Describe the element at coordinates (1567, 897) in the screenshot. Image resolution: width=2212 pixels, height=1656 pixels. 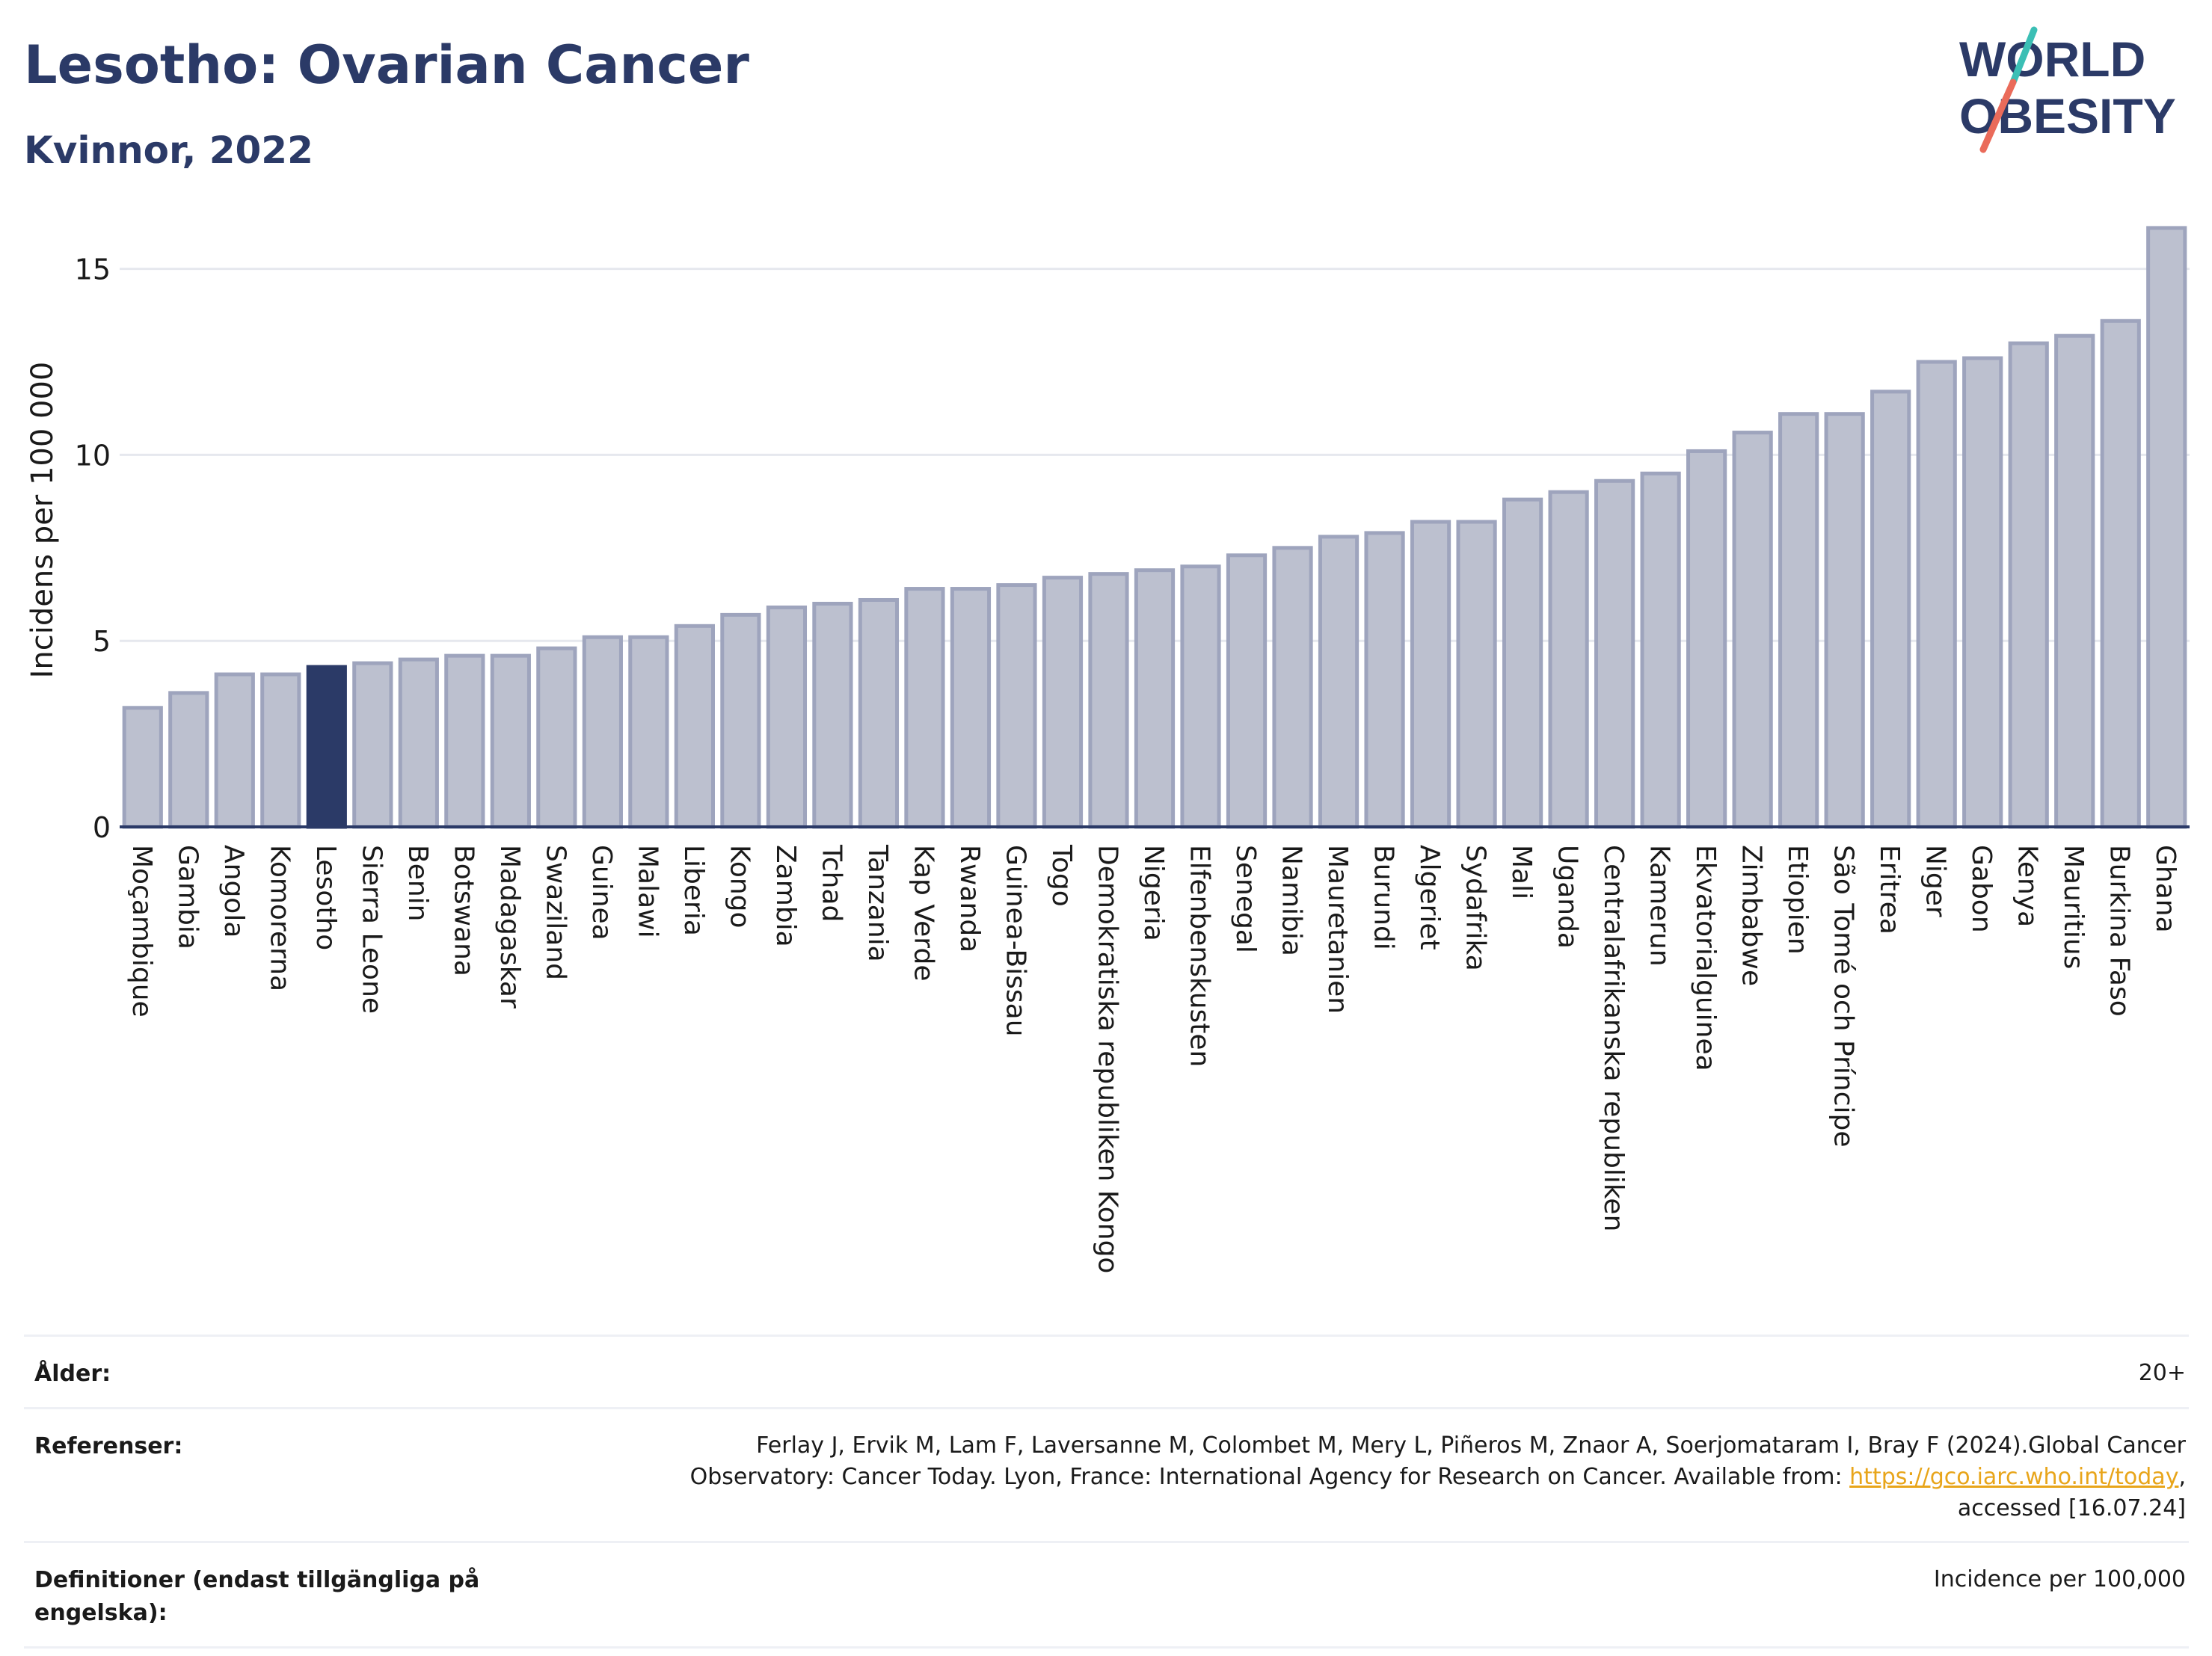
I see `x-tick-label: Uganda` at that location.